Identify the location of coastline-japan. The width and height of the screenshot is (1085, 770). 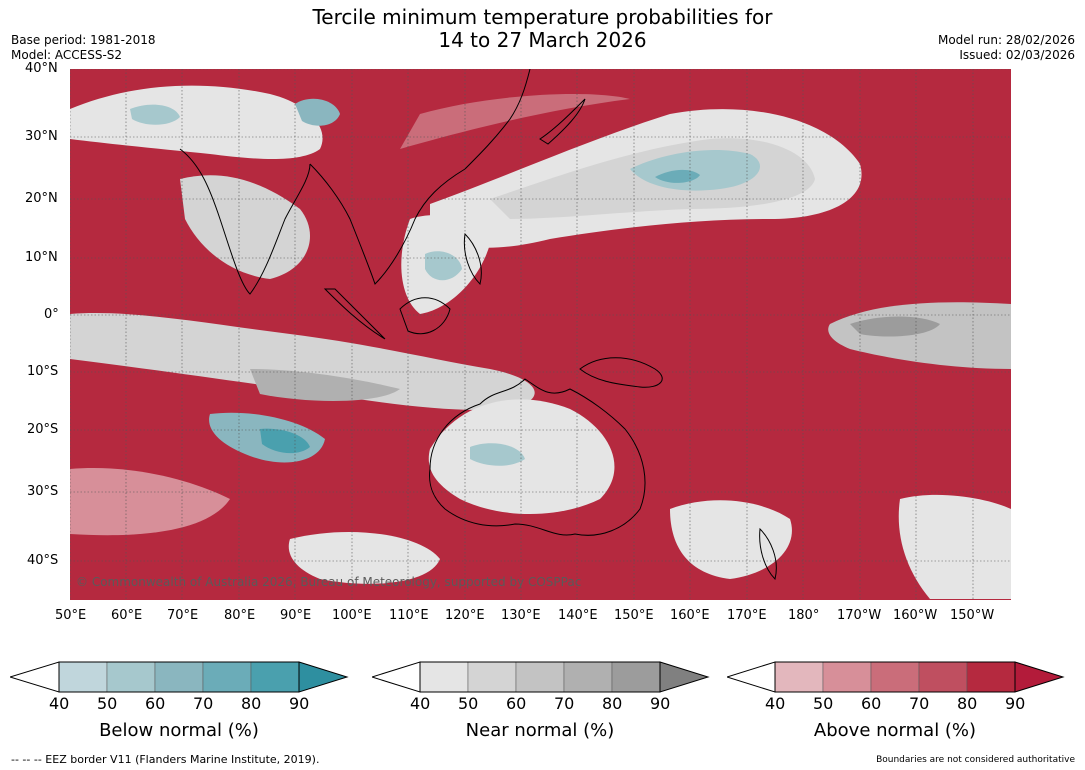
(562, 121).